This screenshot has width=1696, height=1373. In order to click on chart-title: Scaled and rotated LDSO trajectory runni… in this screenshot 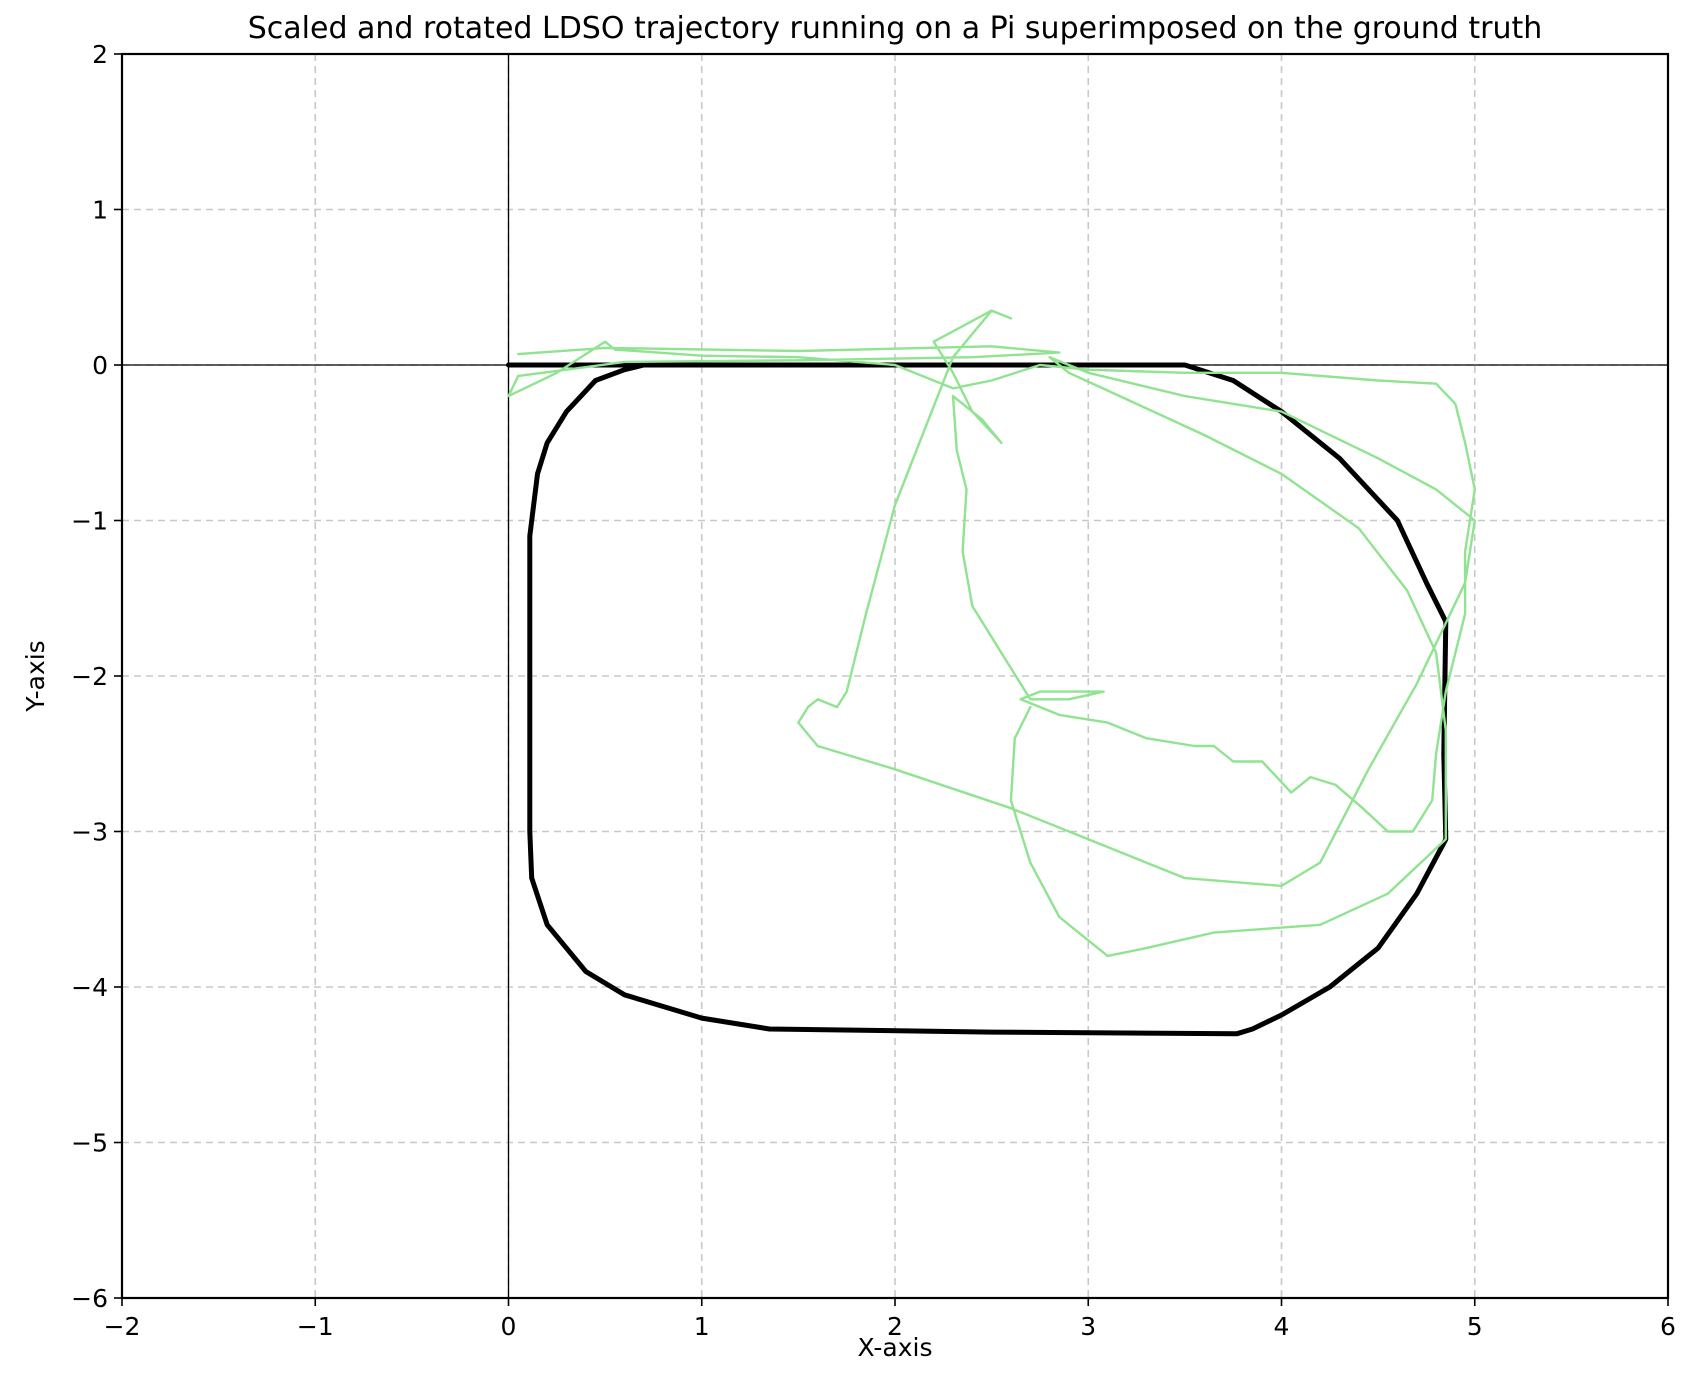, I will do `click(895, 28)`.